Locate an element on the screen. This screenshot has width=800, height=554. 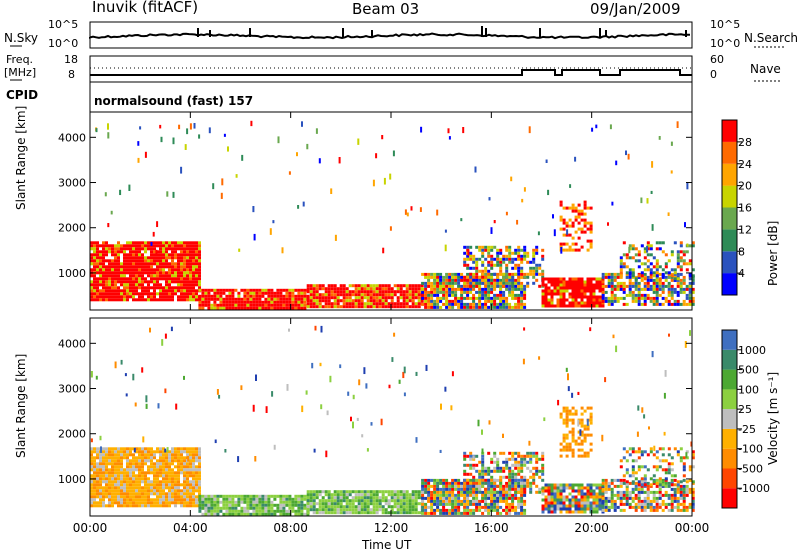
freq-panel is located at coordinates (391, 69).